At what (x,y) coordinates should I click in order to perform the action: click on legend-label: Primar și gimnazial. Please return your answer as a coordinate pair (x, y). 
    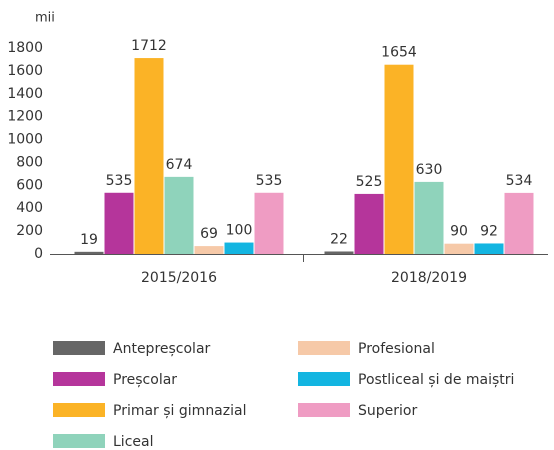
    Looking at the image, I should click on (179, 411).